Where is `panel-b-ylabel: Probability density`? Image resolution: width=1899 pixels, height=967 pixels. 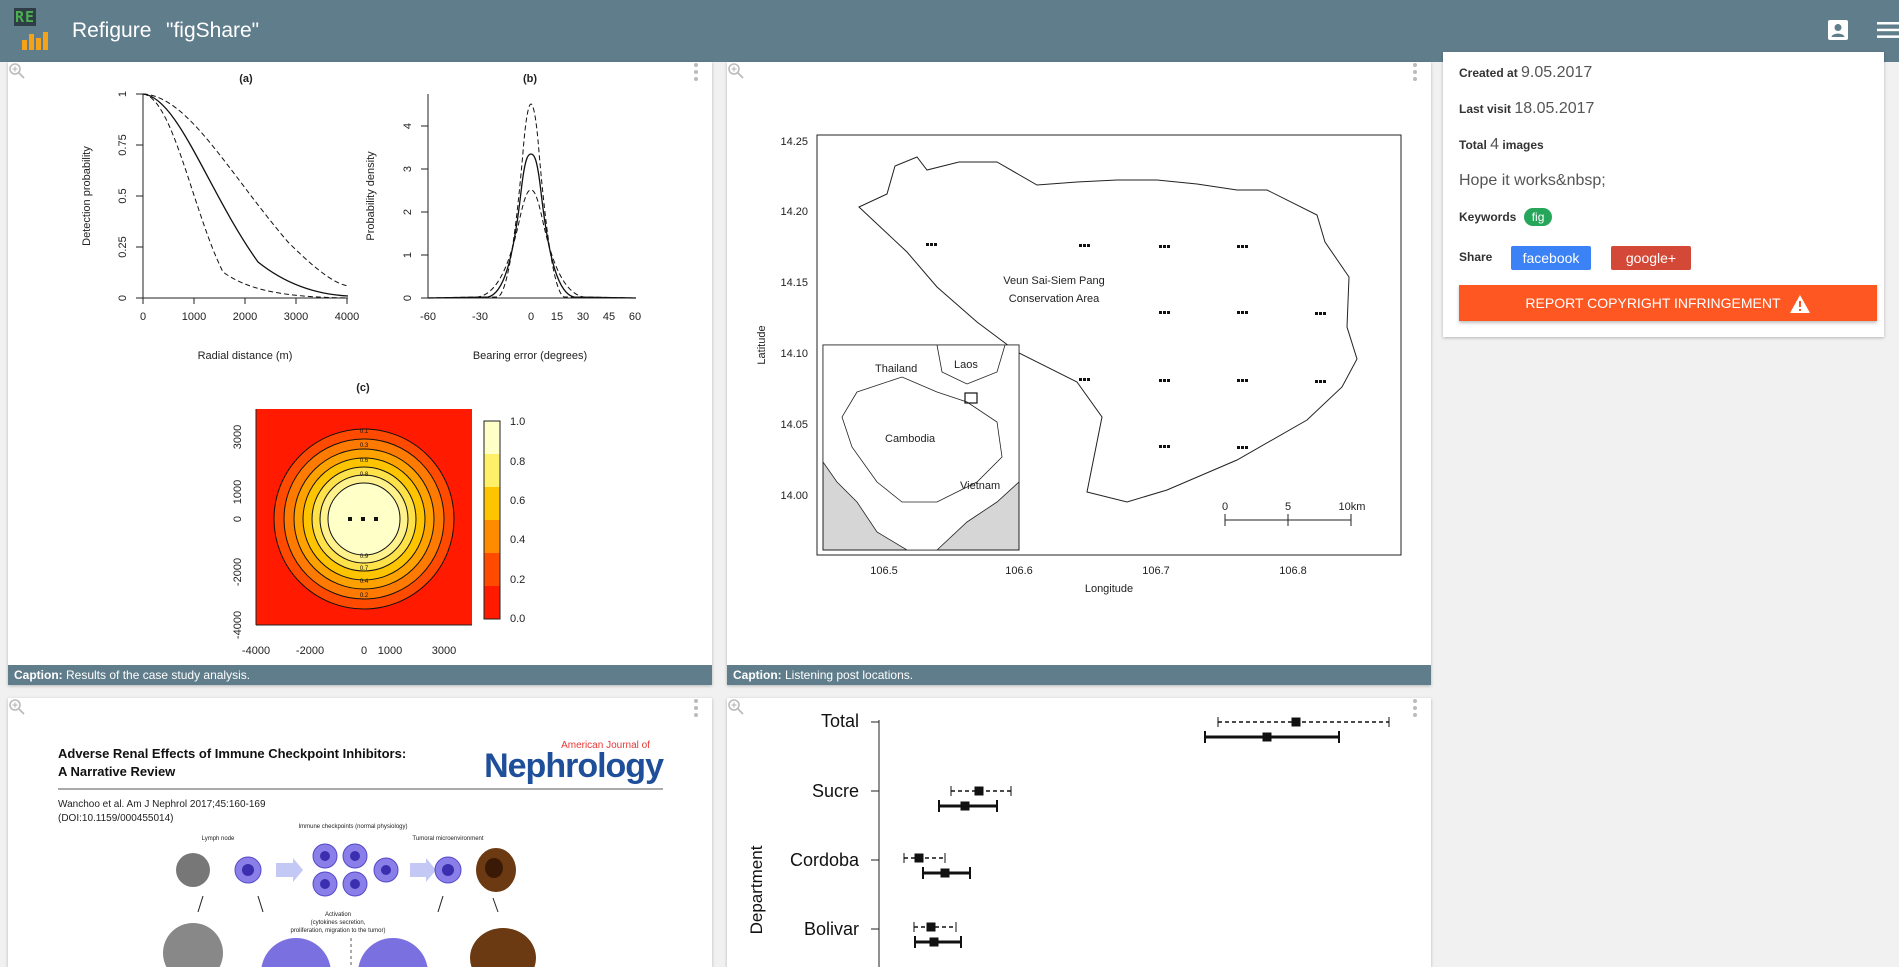
panel-b-ylabel: Probability density is located at coordinates (371, 196).